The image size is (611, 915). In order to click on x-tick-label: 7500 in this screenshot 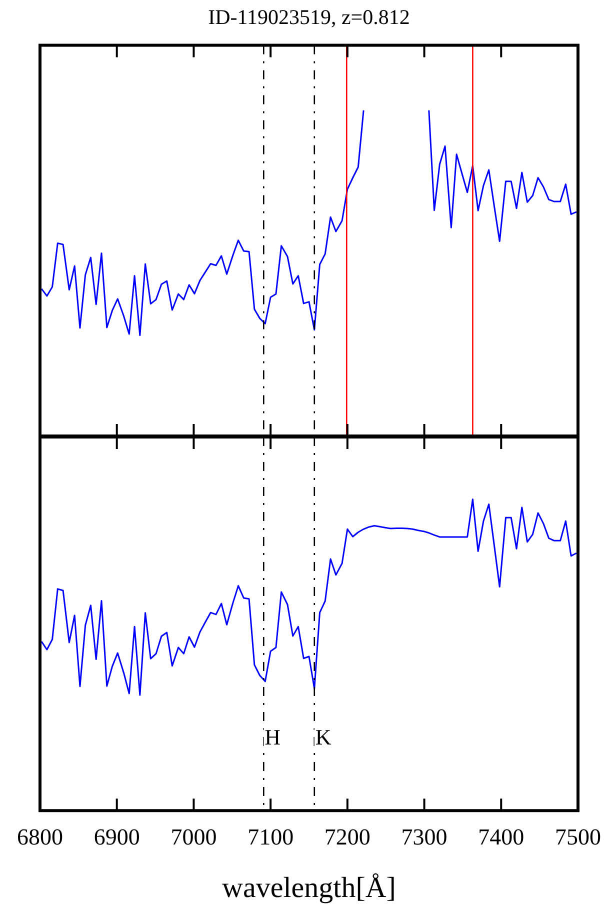, I will do `click(578, 837)`.